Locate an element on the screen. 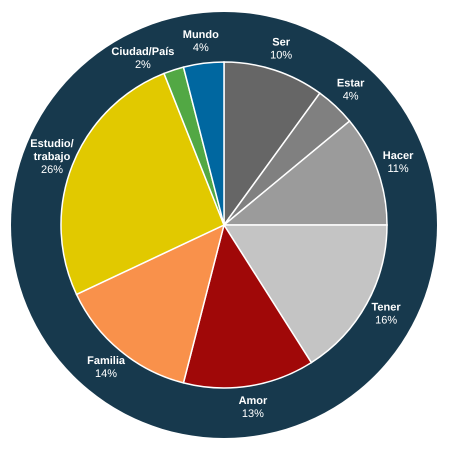 The width and height of the screenshot is (450, 450). slice-label: Amor is located at coordinates (253, 401).